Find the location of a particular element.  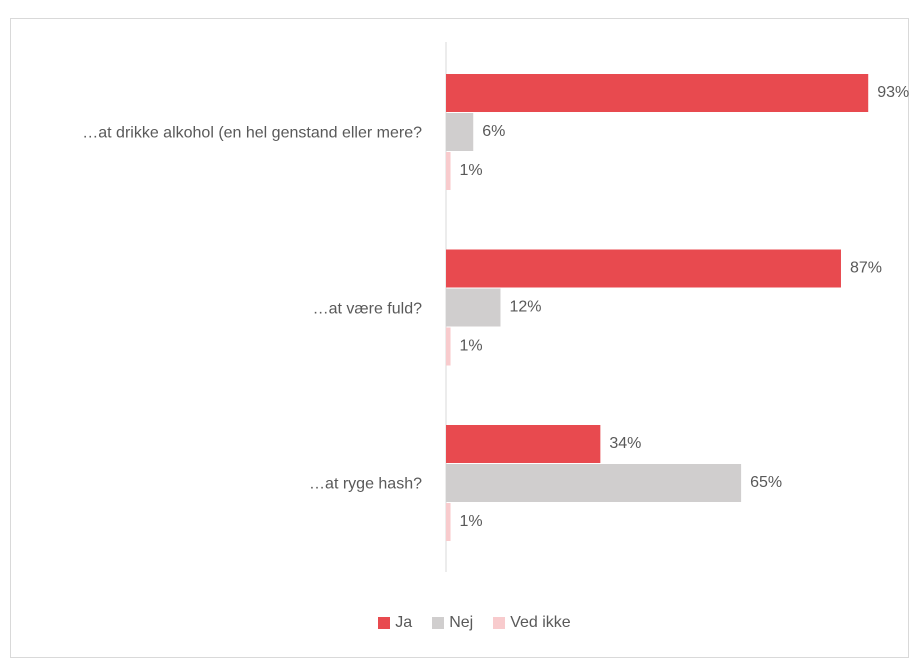

value-label: 6% is located at coordinates (493, 131).